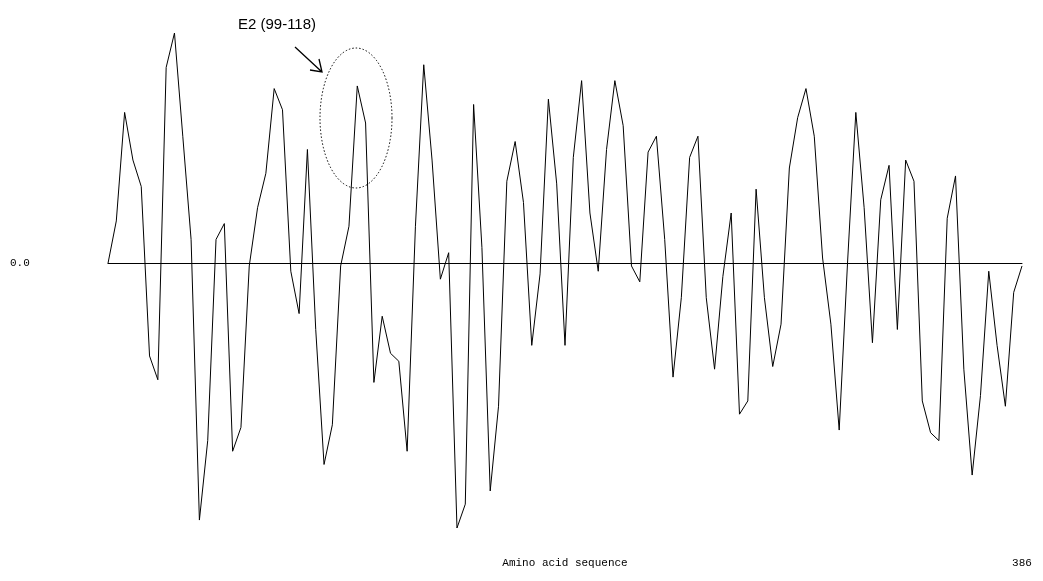 The height and width of the screenshot is (581, 1043). I want to click on text: 386, so click(1022, 563).